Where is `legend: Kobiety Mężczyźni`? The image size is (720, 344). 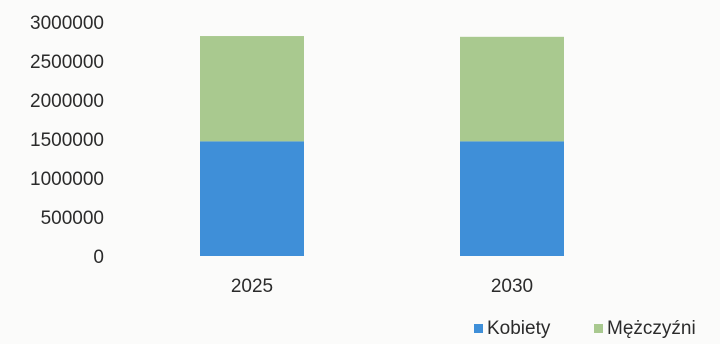 legend: Kobiety Mężczyźni is located at coordinates (585, 328).